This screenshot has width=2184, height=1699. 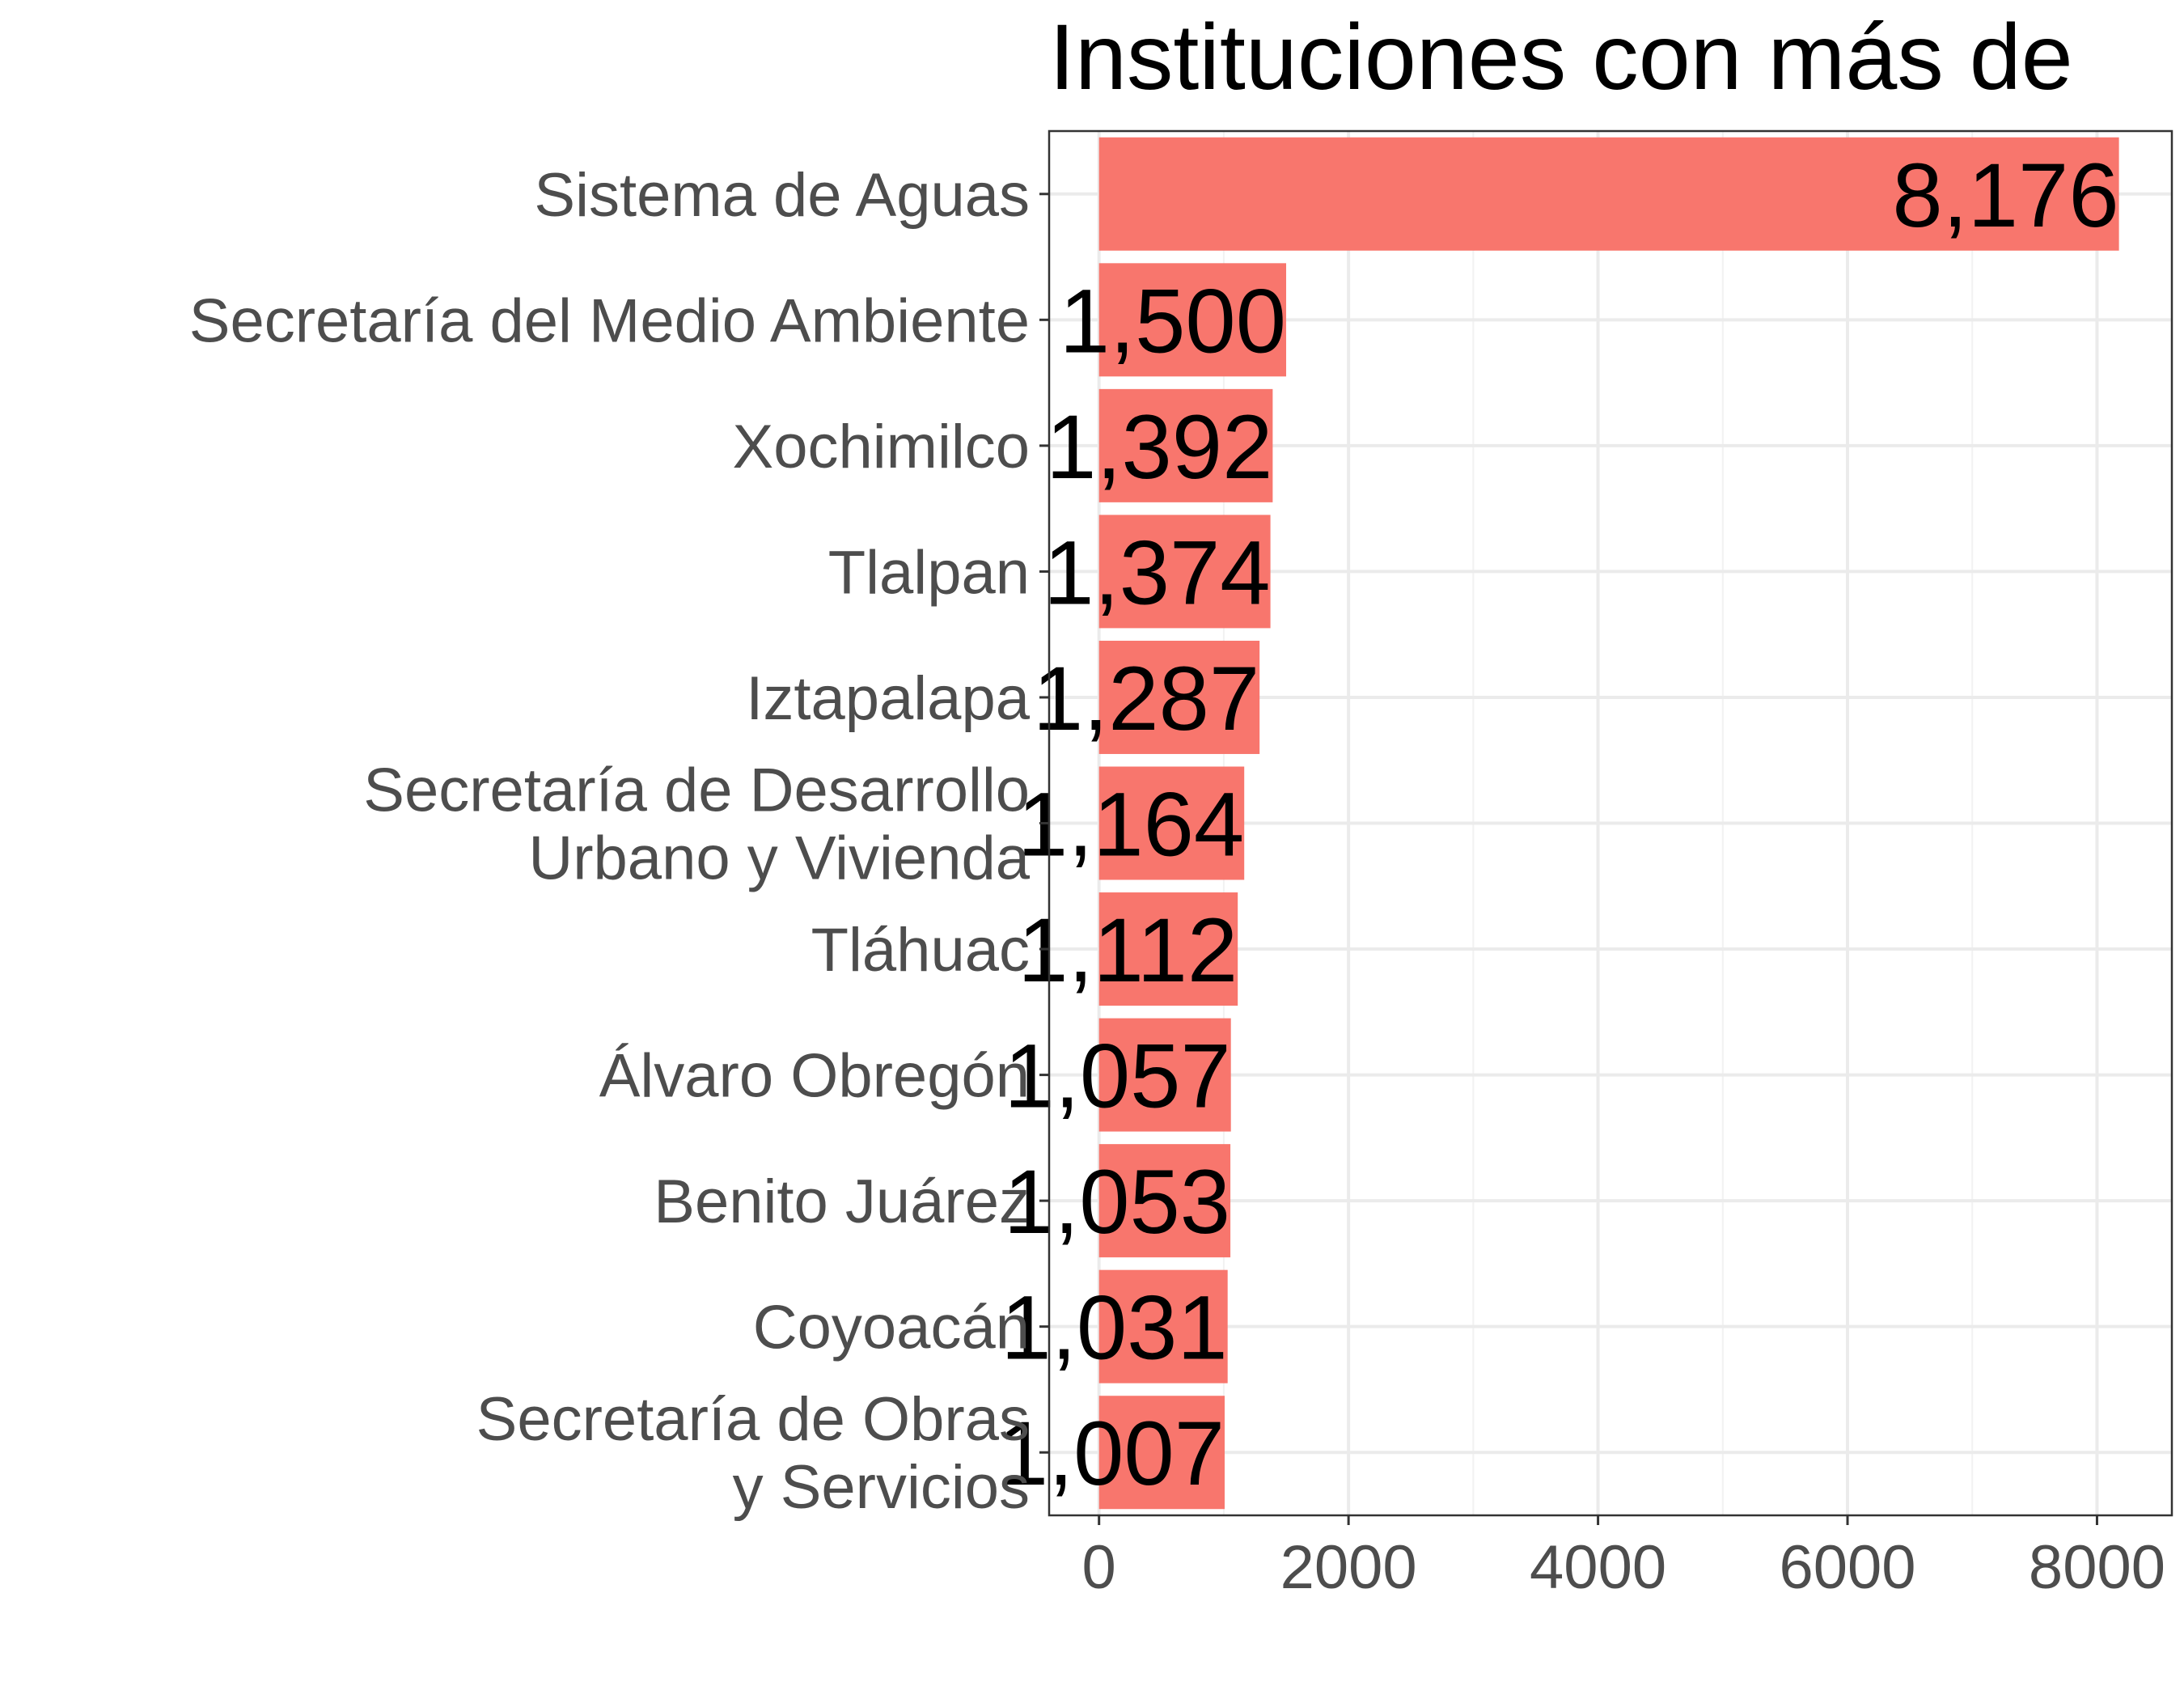 What do you see at coordinates (2005, 195) in the screenshot?
I see `value-label: 8,176` at bounding box center [2005, 195].